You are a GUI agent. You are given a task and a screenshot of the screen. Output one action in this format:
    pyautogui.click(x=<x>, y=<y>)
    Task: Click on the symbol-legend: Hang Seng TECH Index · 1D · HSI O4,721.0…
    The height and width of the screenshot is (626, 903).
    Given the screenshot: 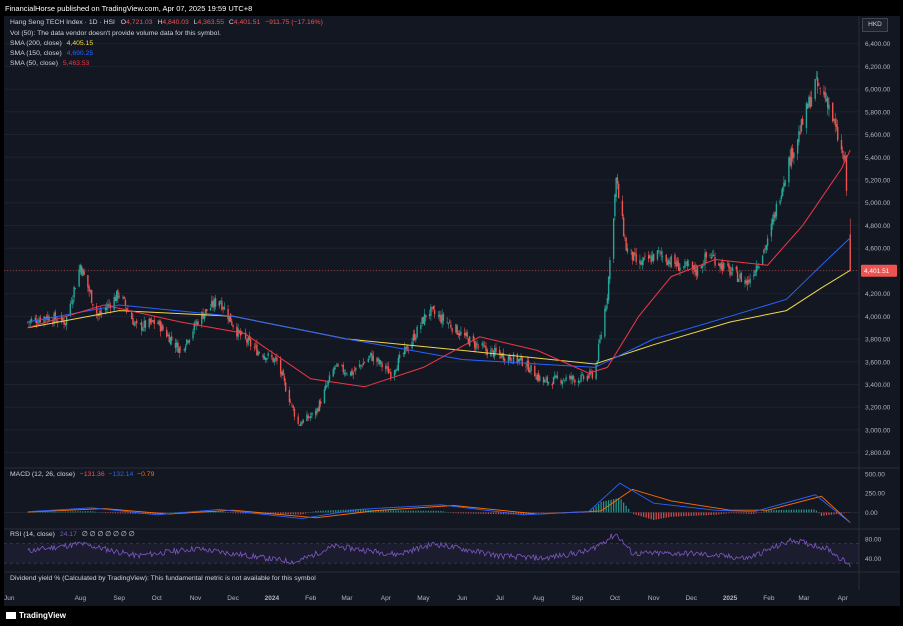 What is the action you would take?
    pyautogui.click(x=166, y=22)
    